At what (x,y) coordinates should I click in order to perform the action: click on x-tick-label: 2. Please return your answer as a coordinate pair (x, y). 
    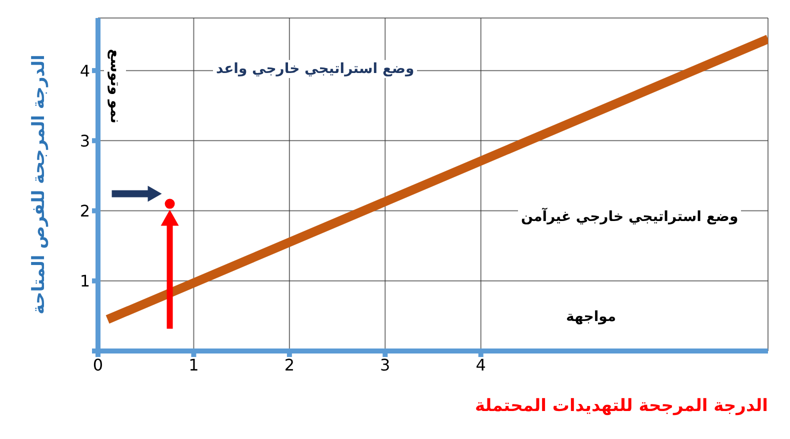
    Looking at the image, I should click on (289, 364).